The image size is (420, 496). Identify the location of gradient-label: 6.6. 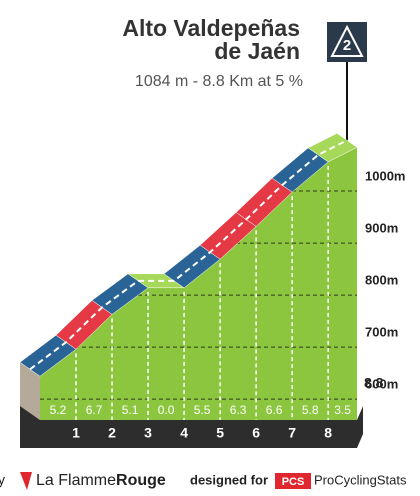
(274, 410).